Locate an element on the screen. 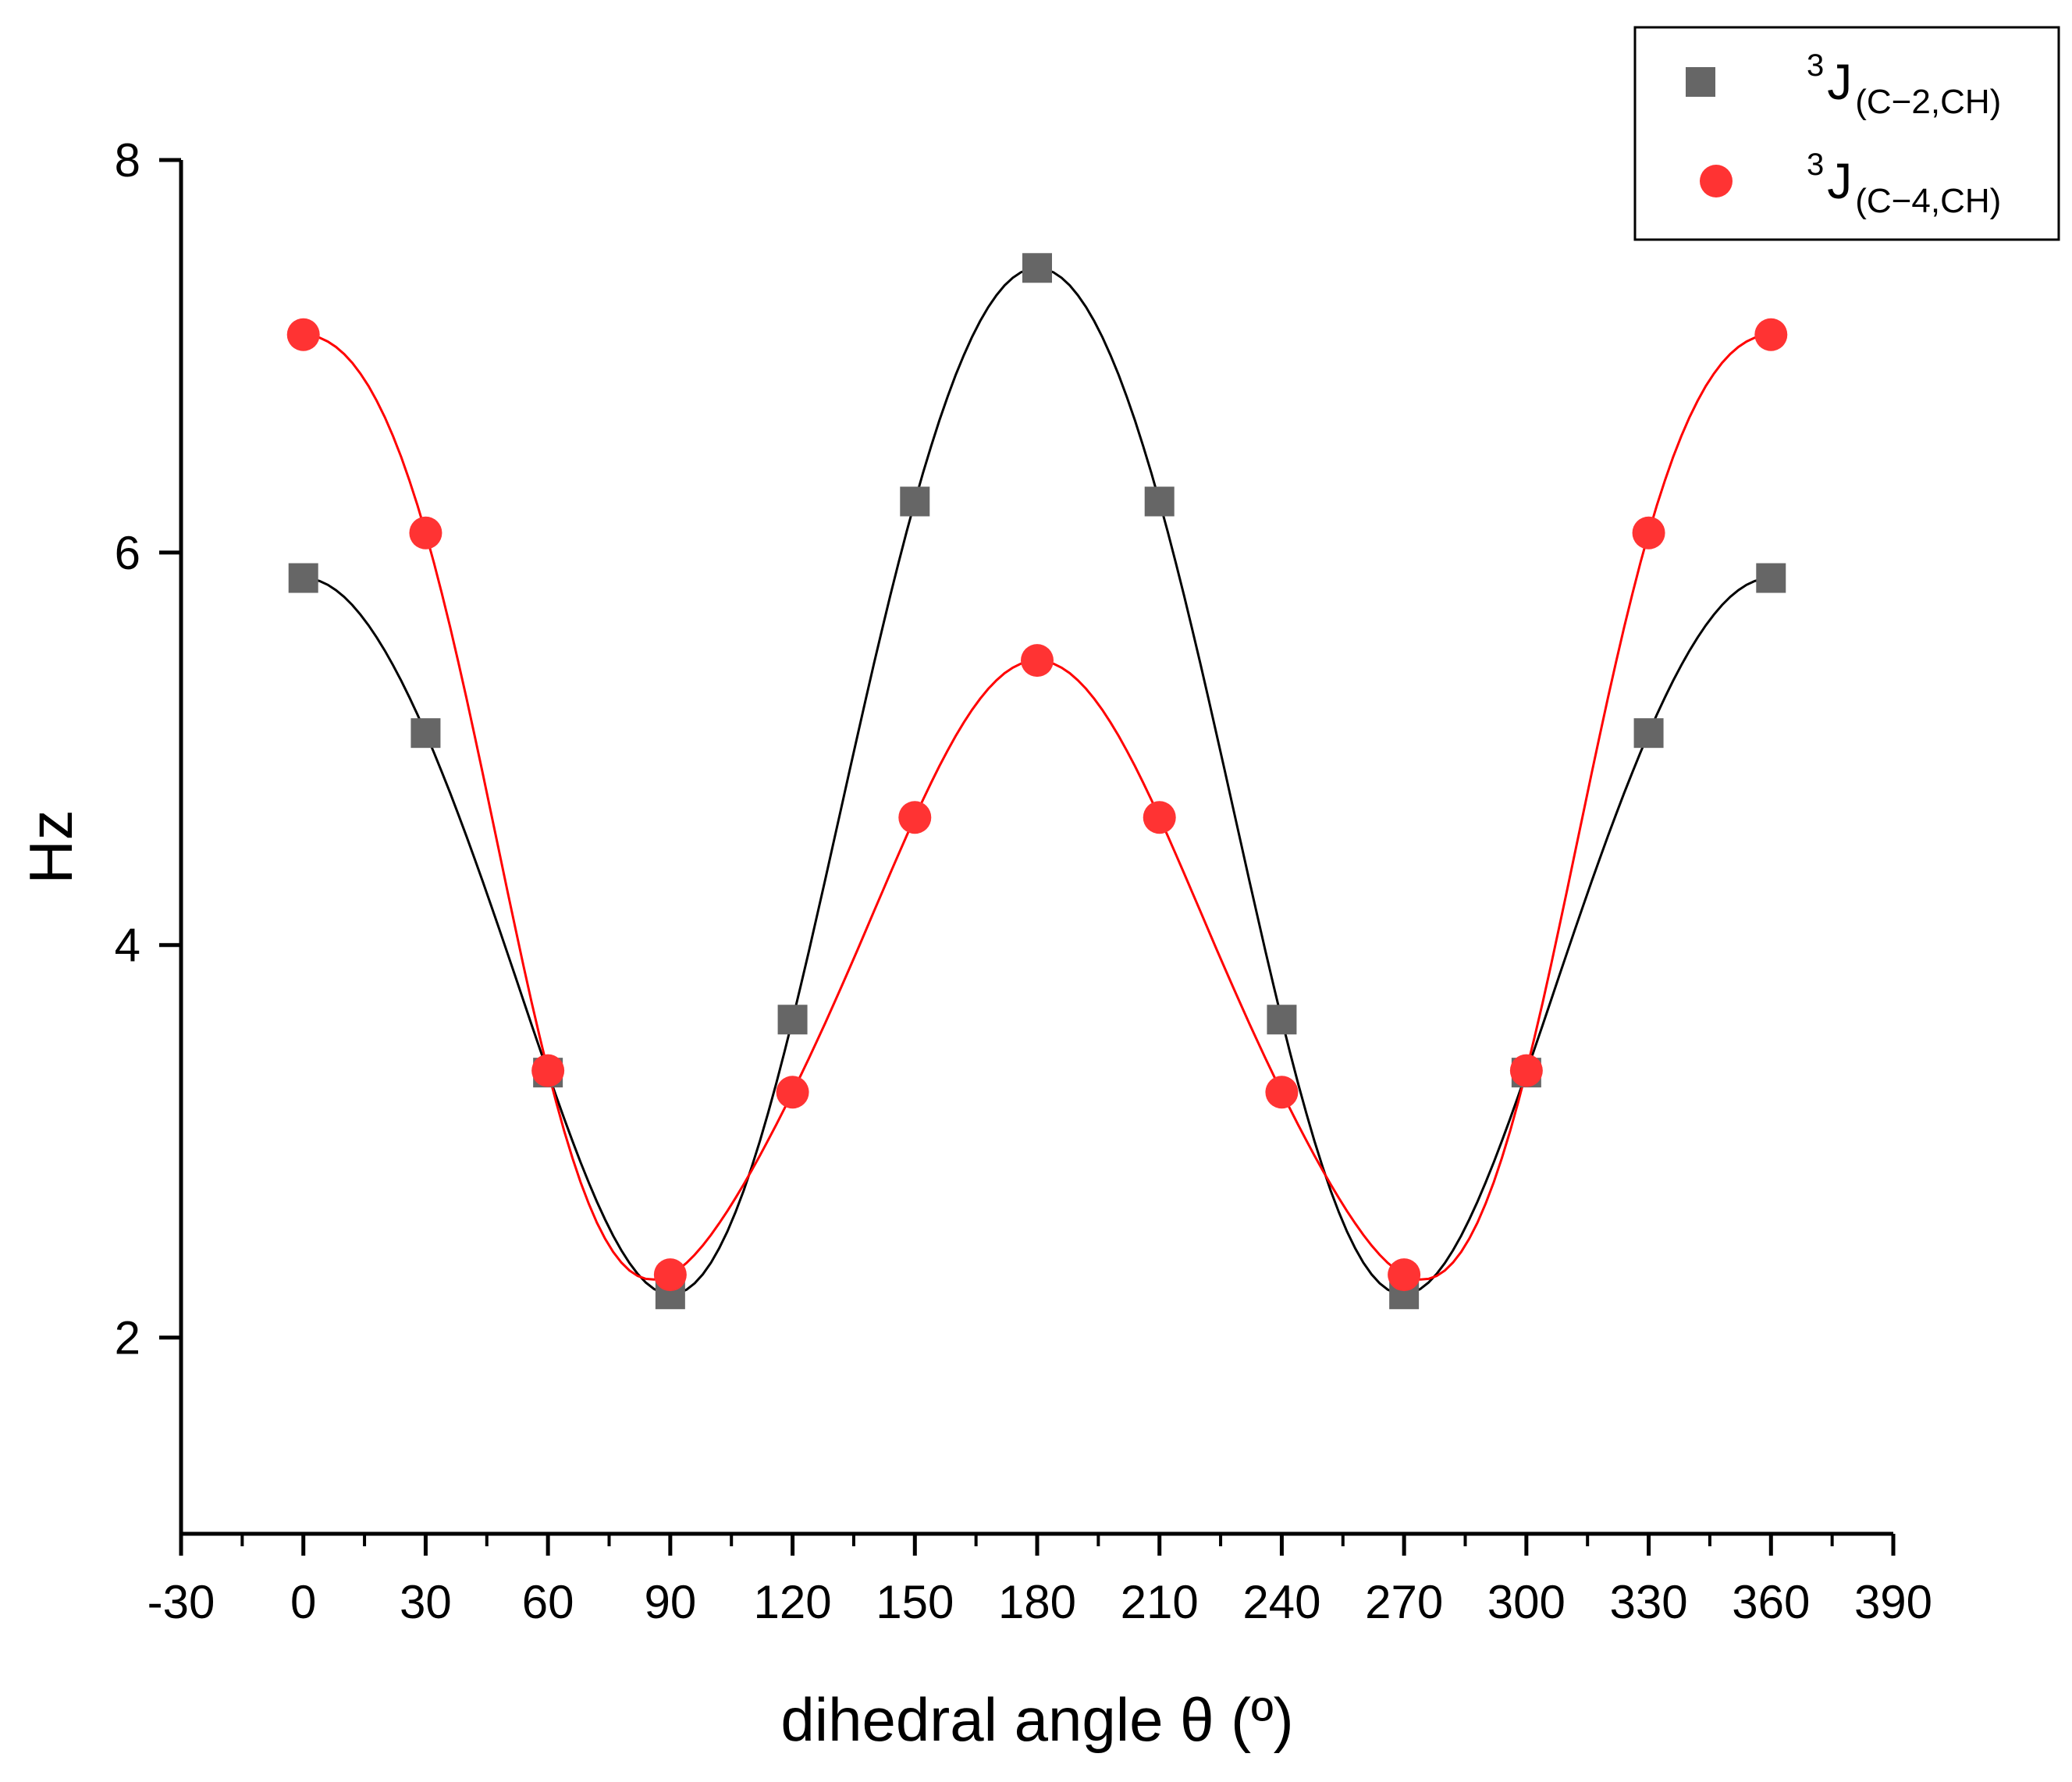 Image resolution: width=2072 pixels, height=1782 pixels. x-tick-label: 240 is located at coordinates (1281, 1602).